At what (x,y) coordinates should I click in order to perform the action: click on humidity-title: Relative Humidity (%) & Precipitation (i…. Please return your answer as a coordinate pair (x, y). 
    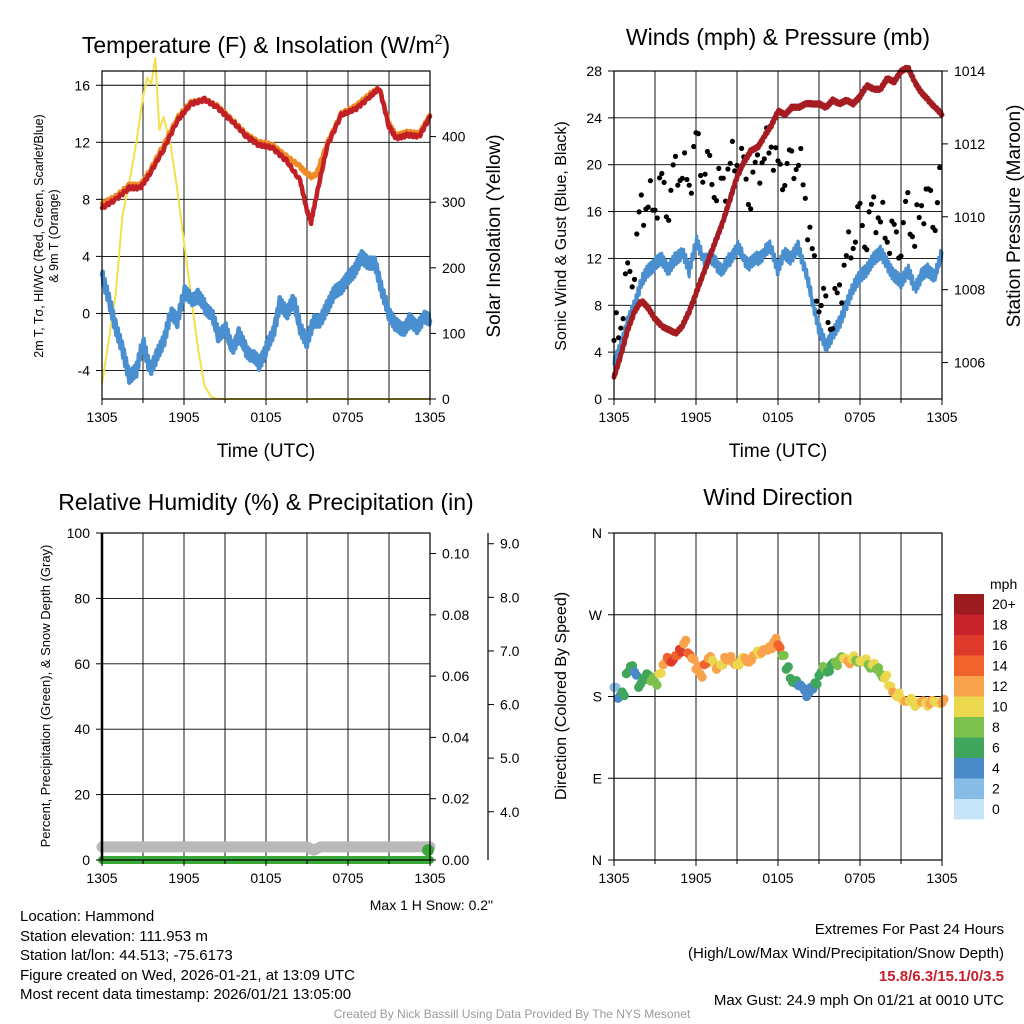
    Looking at the image, I should click on (265, 502).